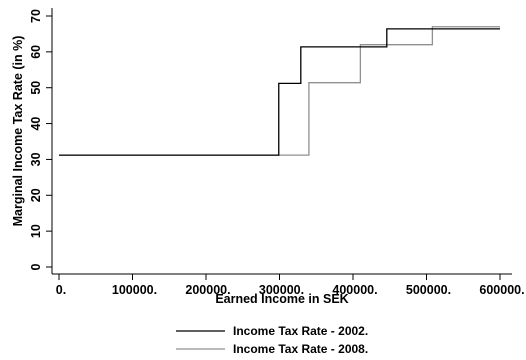 The height and width of the screenshot is (360, 526). I want to click on y-tick-label-30: 30, so click(36, 159).